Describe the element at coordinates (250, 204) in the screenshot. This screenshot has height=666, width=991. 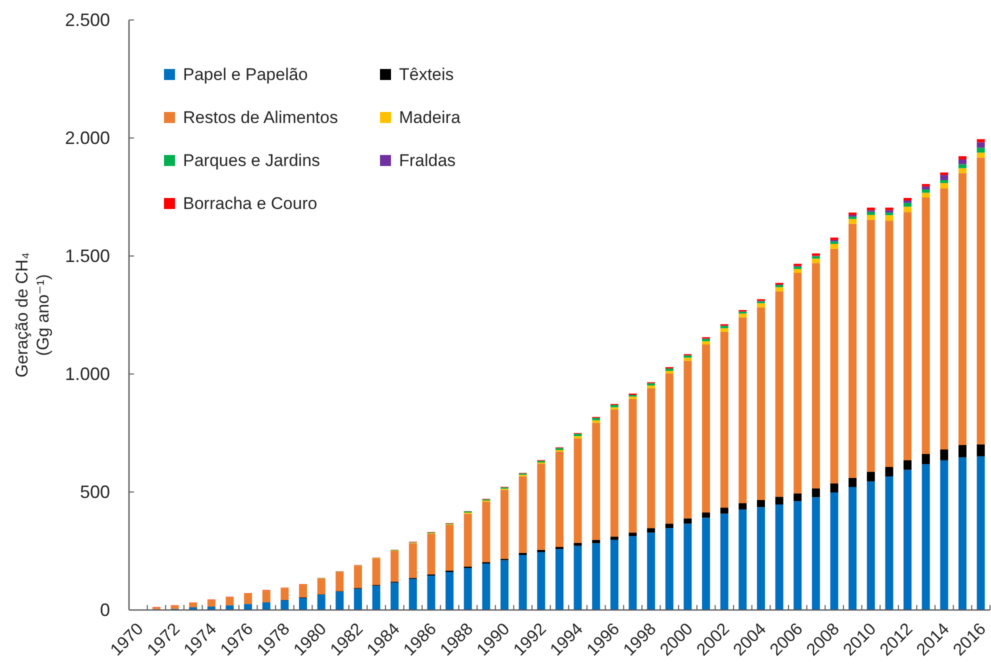
I see `legend-label: Borracha e Couro` at that location.